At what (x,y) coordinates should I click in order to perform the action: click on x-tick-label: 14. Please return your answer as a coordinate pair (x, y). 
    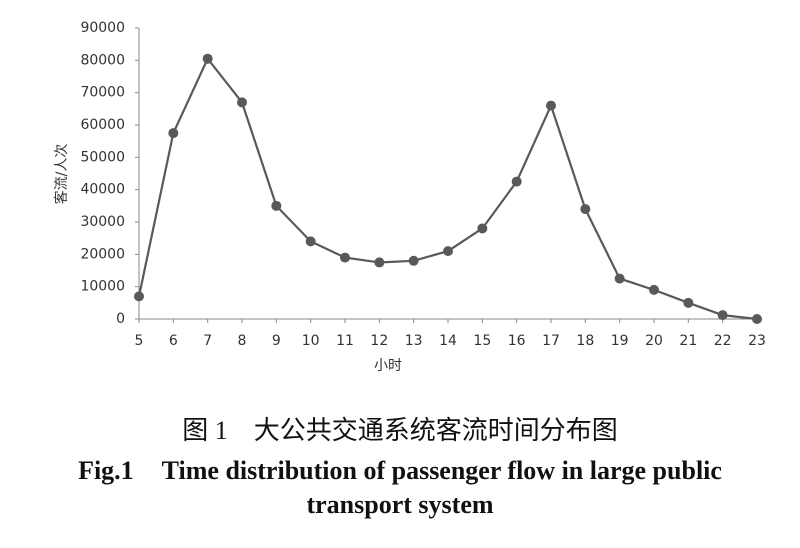
    Looking at the image, I should click on (448, 341).